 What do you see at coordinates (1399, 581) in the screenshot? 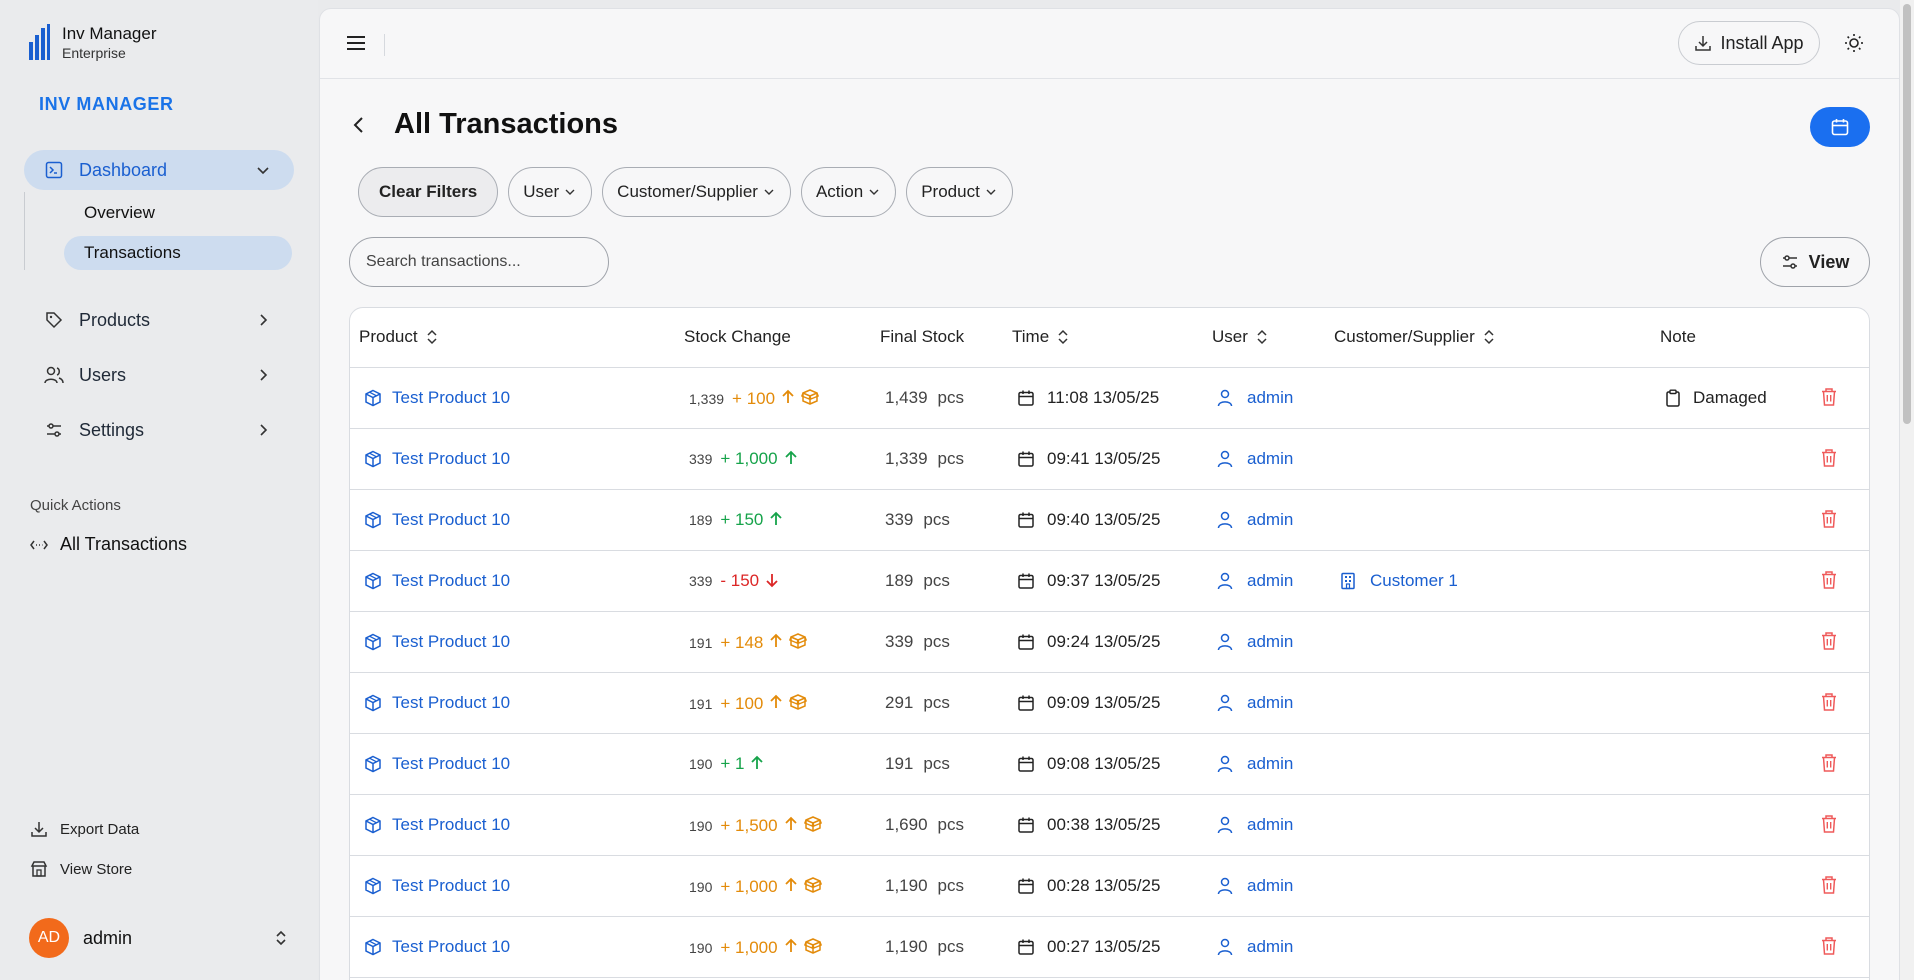
I see `customer-link: Customer 1` at bounding box center [1399, 581].